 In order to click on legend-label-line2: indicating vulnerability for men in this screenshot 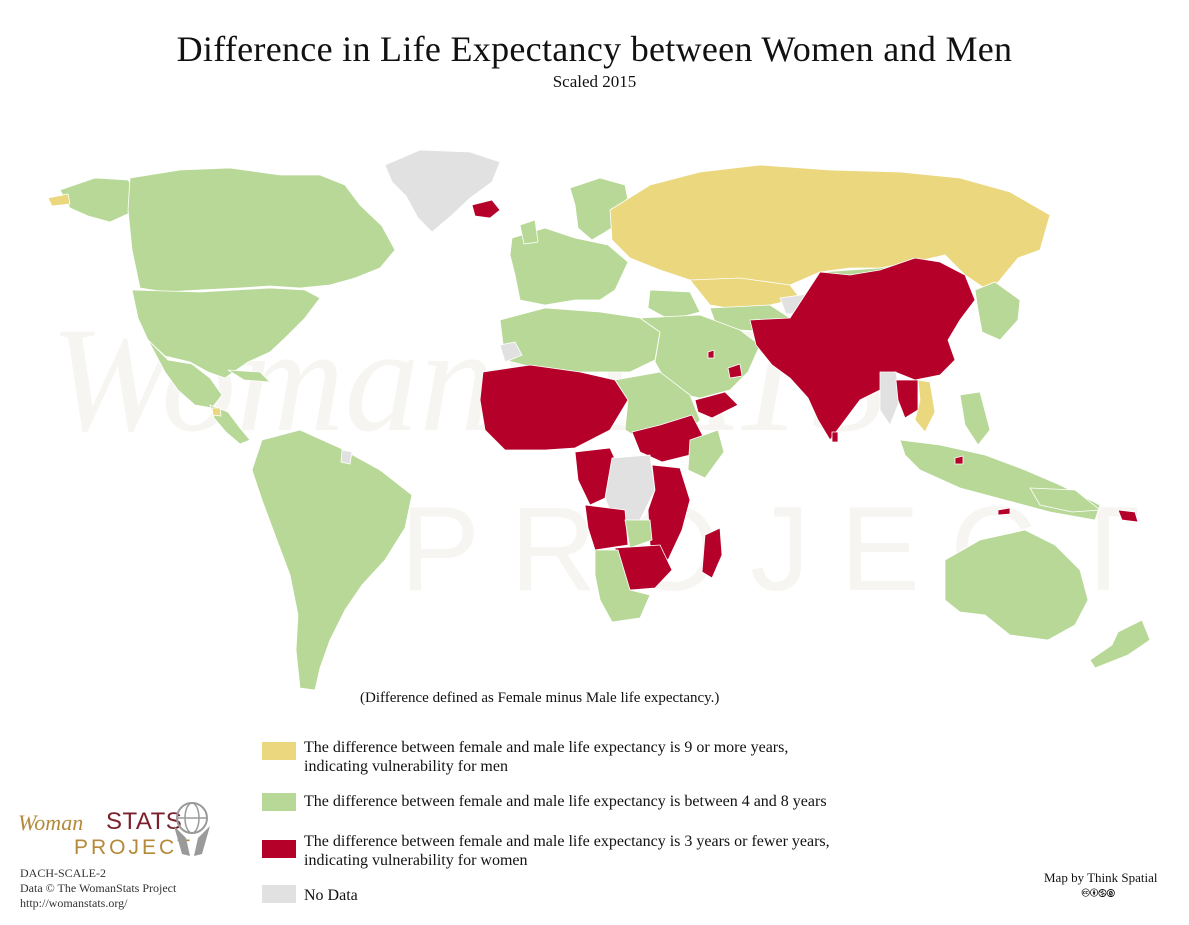, I will do `click(406, 766)`.